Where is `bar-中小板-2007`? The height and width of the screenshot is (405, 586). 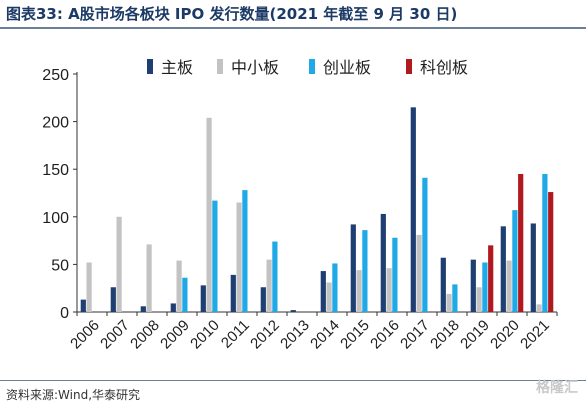
bar-中小板-2007 is located at coordinates (119, 264).